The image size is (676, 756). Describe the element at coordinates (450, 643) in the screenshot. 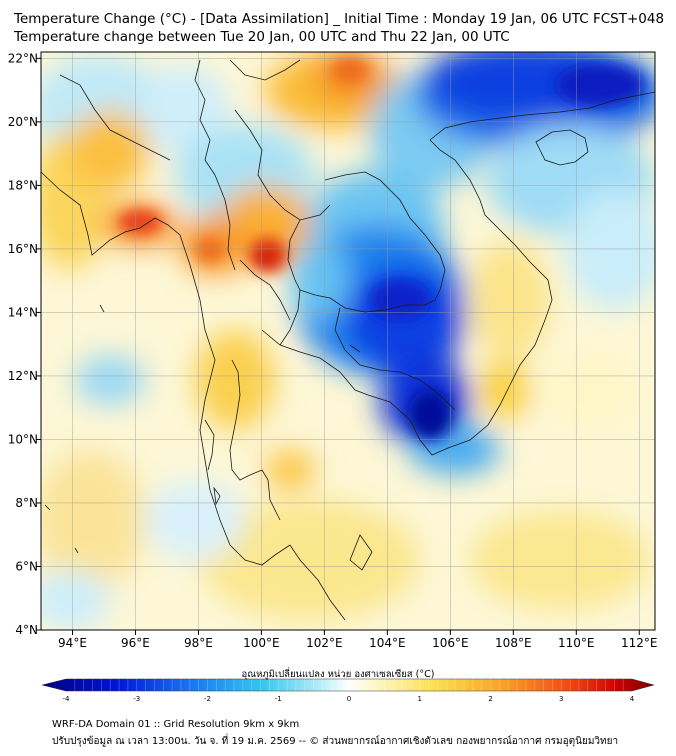

I see `lon-label: 106°E` at that location.